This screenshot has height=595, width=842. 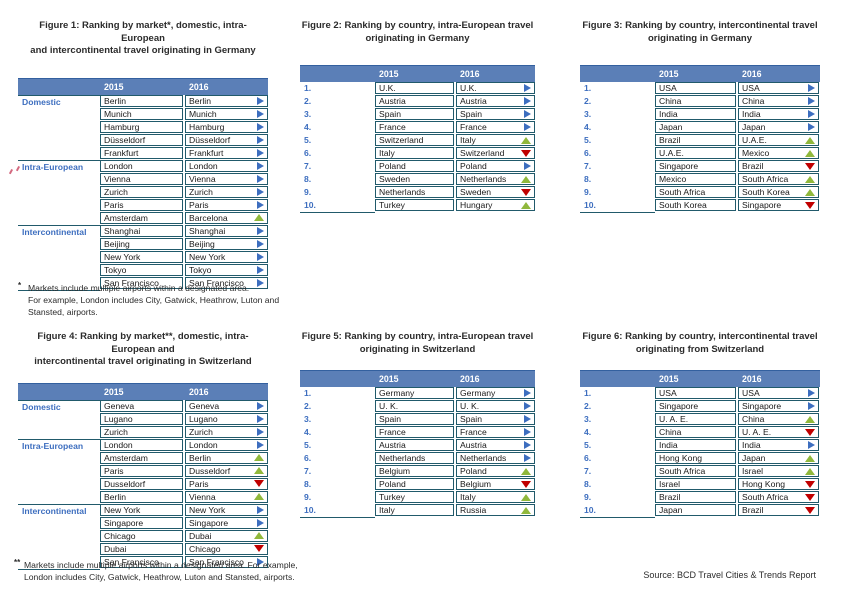 I want to click on value-2016-cell: Munich, so click(x=226, y=113).